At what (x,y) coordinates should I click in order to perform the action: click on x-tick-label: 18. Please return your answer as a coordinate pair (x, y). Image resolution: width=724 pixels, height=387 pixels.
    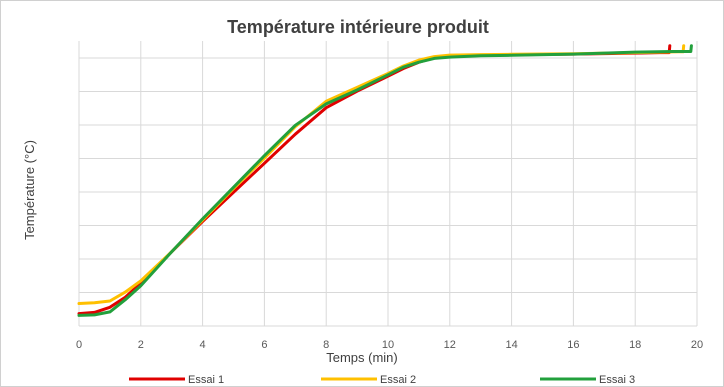
    Looking at the image, I should click on (635, 345).